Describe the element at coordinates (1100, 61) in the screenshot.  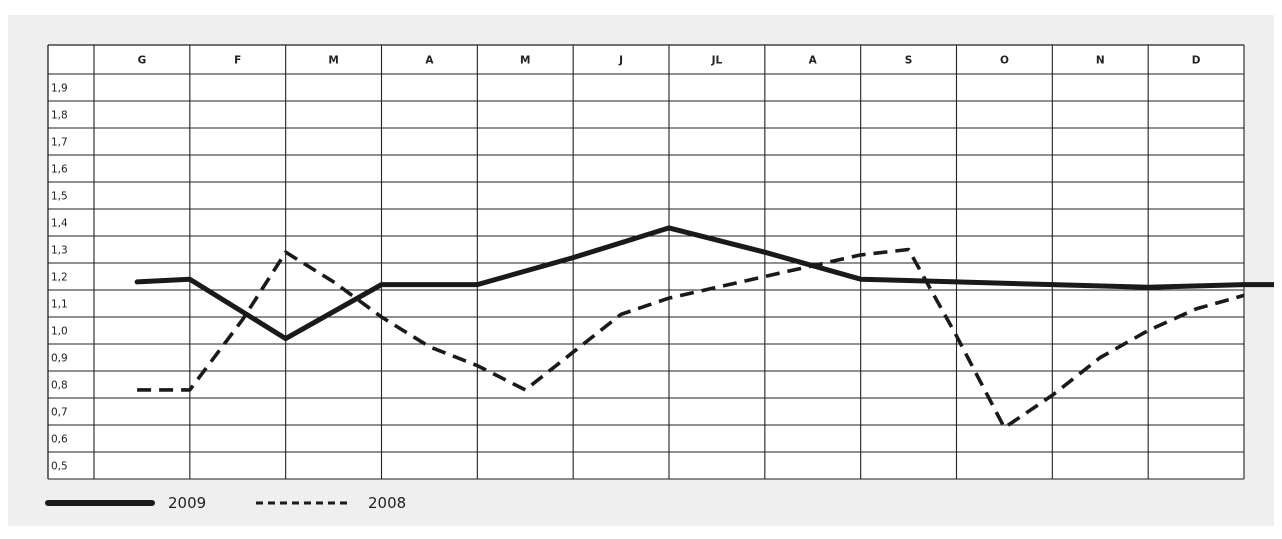
I see `month-label: N` at that location.